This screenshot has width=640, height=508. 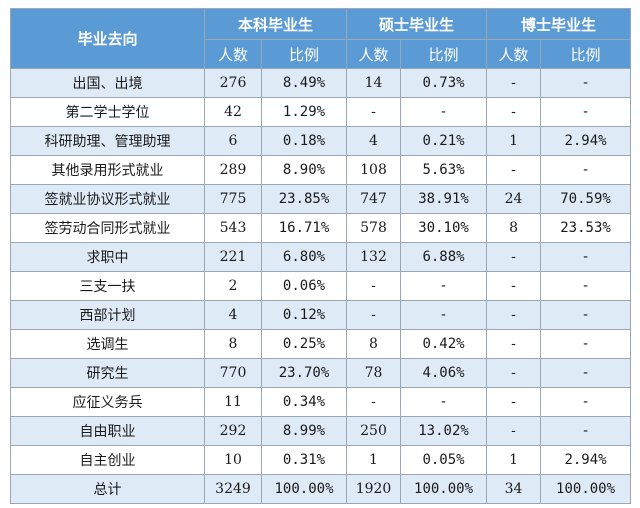 What do you see at coordinates (374, 199) in the screenshot?
I see `count-cell: 747` at bounding box center [374, 199].